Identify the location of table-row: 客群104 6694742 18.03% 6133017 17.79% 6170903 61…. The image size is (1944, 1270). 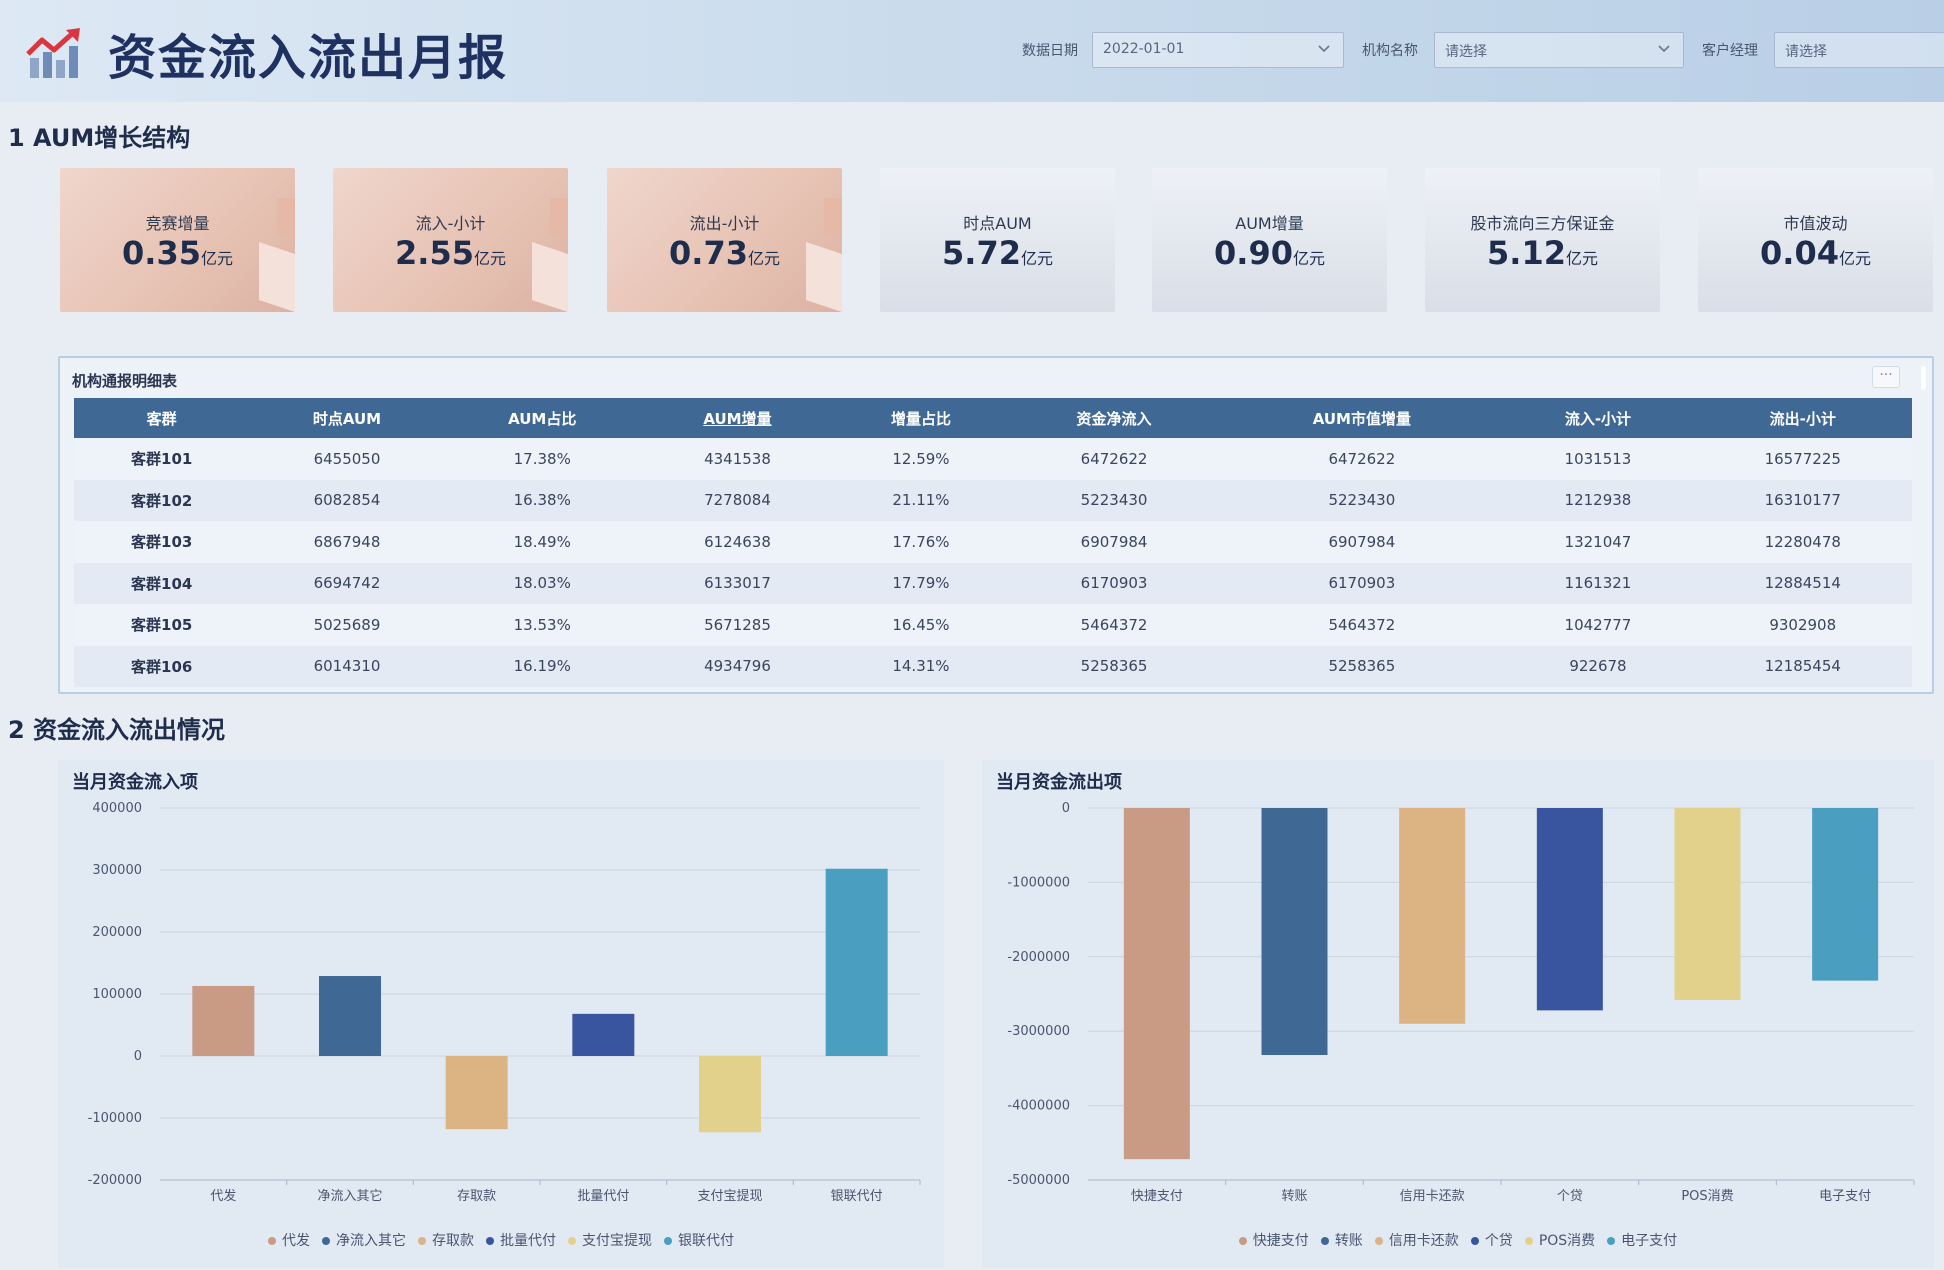
(993, 583).